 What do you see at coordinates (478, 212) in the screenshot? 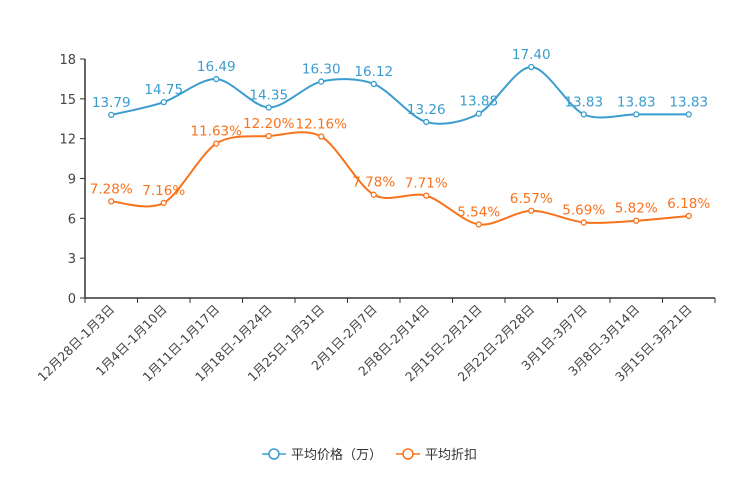
I see `data-label: 5.54%` at bounding box center [478, 212].